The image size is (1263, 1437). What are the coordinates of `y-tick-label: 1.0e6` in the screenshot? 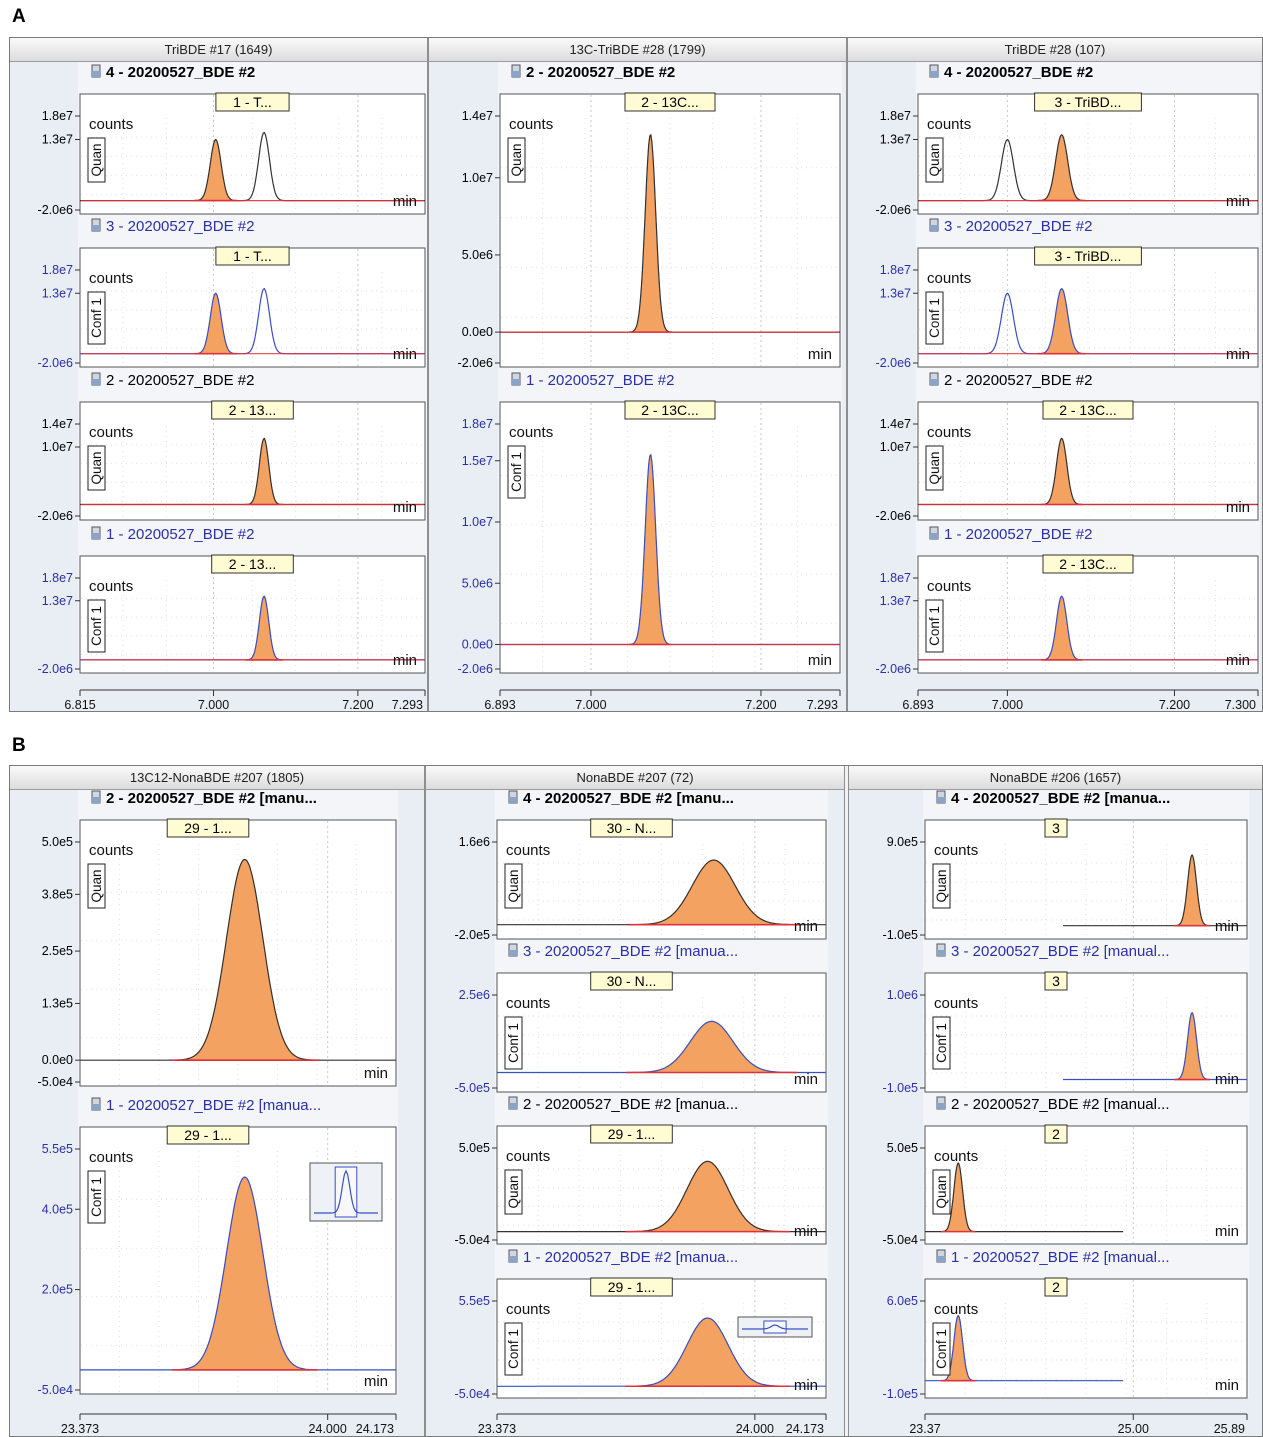 It's located at (902, 995).